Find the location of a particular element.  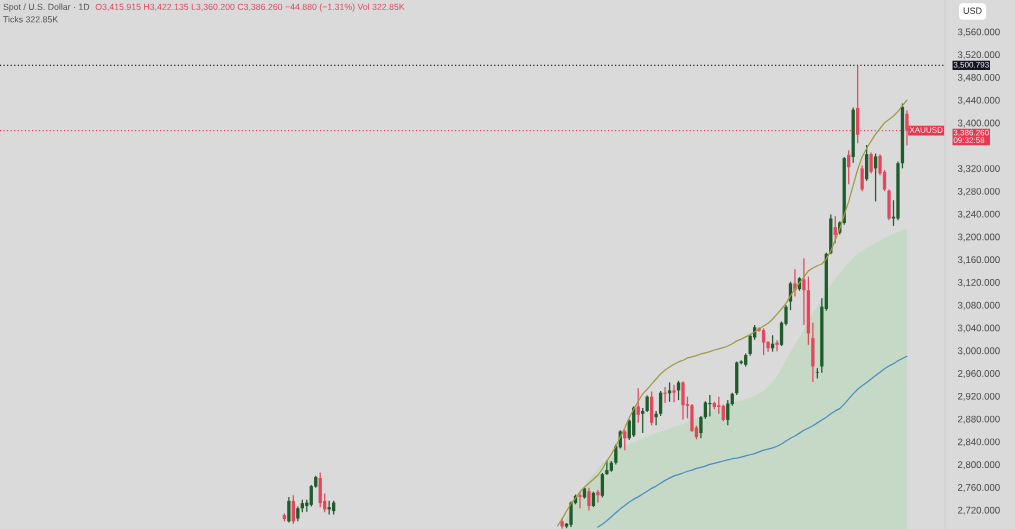

y-tick-label: 3,440.000 is located at coordinates (978, 100).